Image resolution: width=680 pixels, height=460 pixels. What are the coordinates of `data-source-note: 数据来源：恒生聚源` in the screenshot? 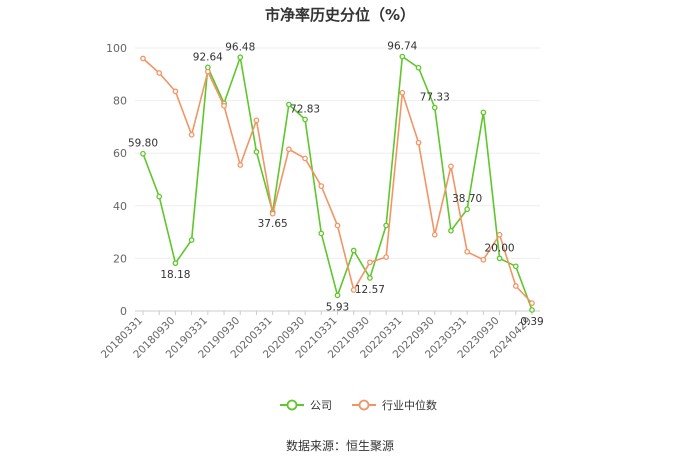 It's located at (339, 446).